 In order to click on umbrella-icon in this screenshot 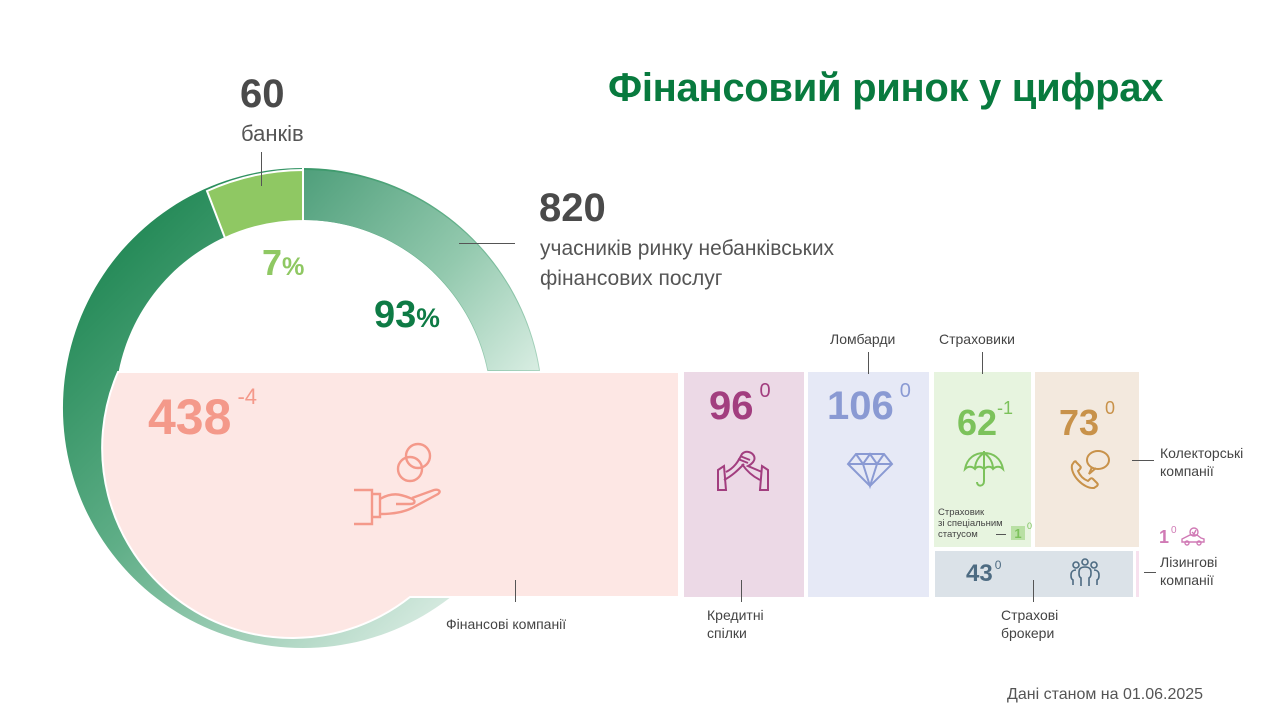, I will do `click(984, 469)`.